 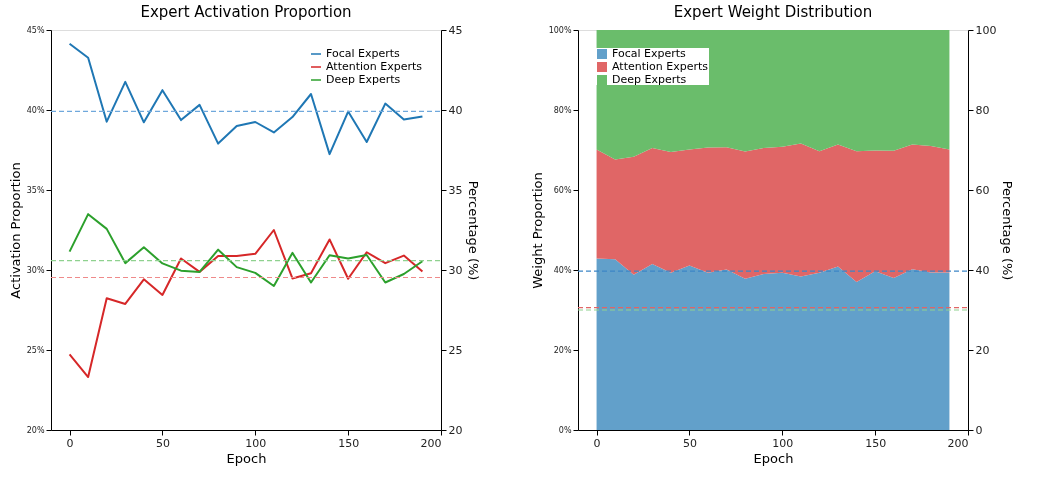 I want to click on y2-tick-label: 35, so click(x=455, y=190).